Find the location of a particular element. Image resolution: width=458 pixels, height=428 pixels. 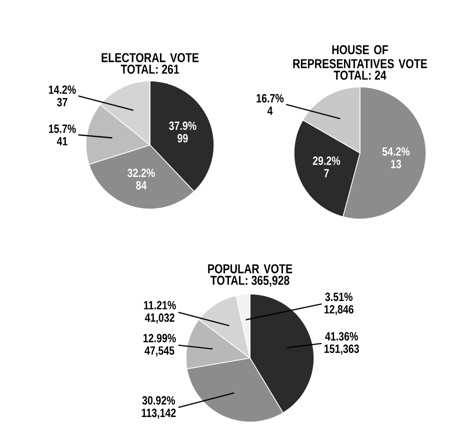

data-label: 37 is located at coordinates (62, 102).